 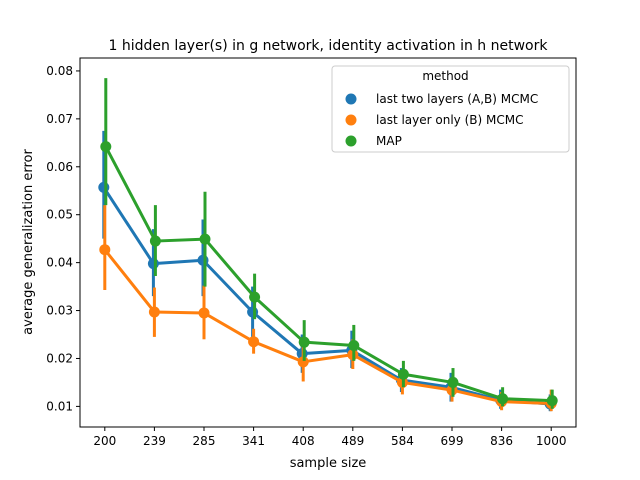 I want to click on legend-label: MAP, so click(x=389, y=141).